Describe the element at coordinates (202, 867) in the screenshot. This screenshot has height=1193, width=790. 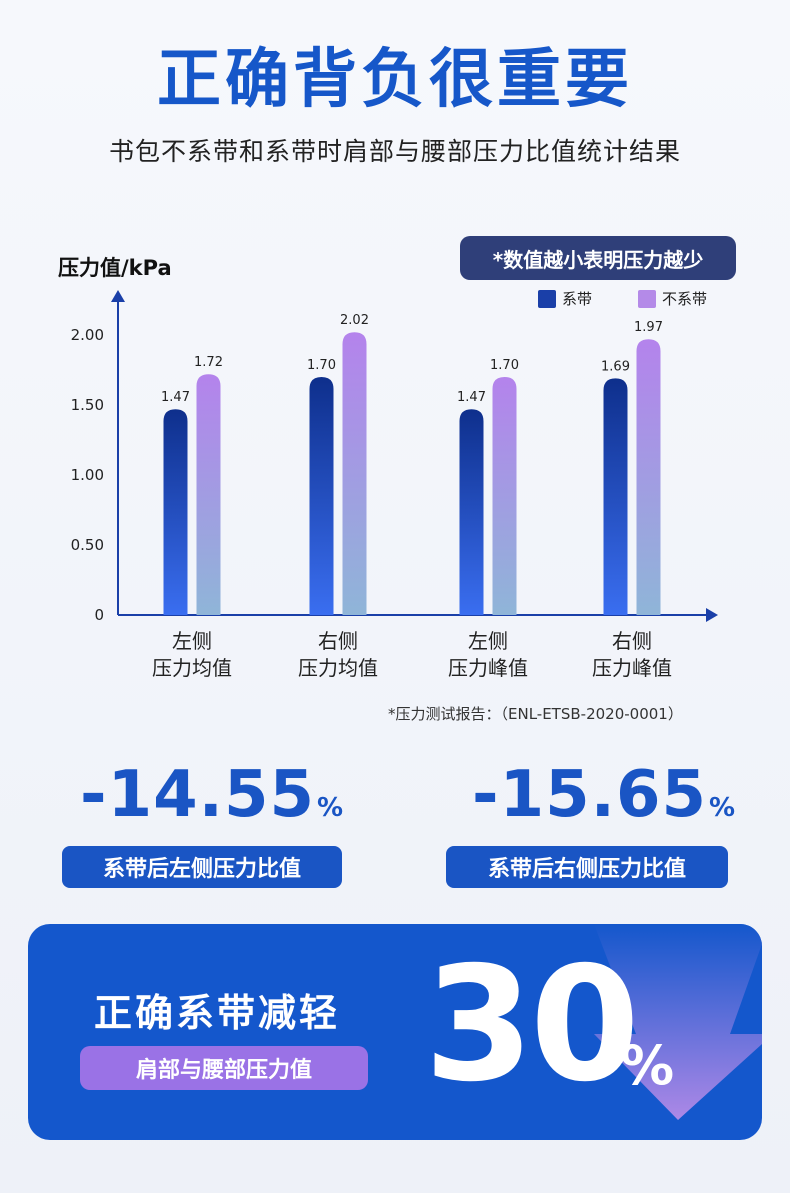
I see `stat-left-label: 系带后左侧压力比值` at that location.